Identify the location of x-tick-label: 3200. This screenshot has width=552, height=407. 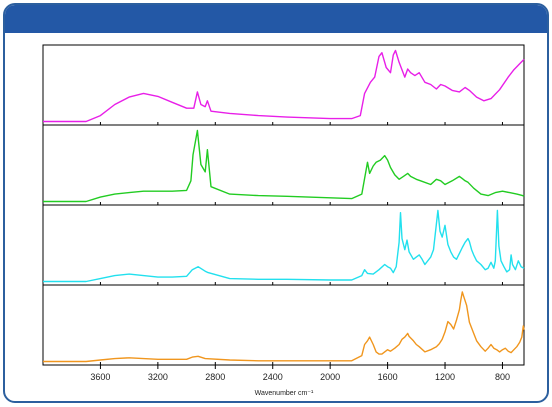
(158, 377).